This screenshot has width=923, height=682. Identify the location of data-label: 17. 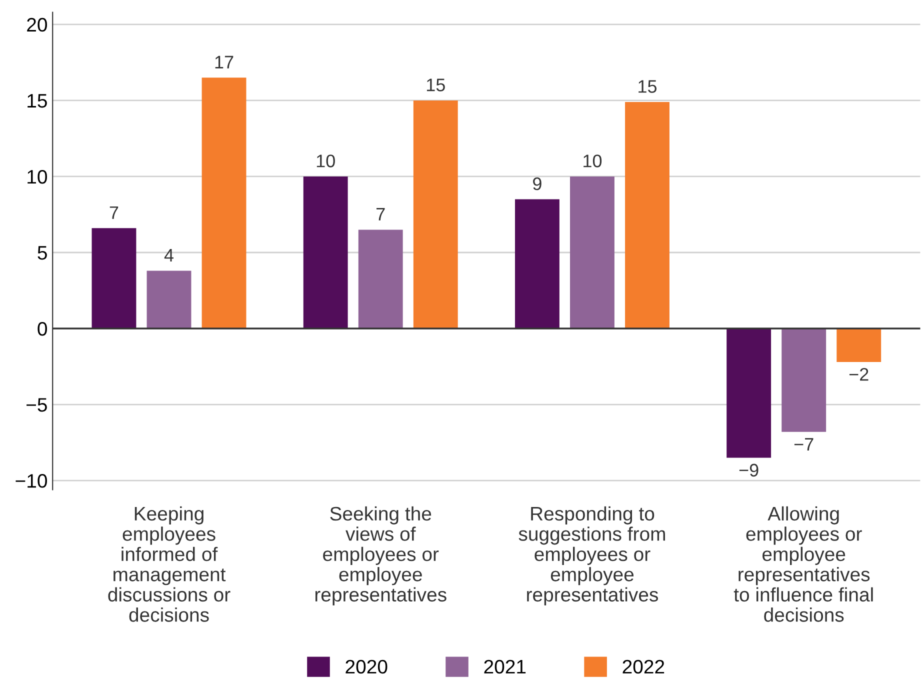
(224, 62).